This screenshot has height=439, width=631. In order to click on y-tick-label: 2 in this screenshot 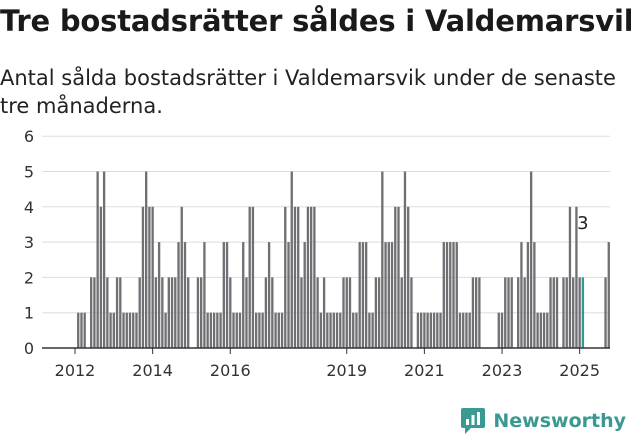, I will do `click(29, 277)`.